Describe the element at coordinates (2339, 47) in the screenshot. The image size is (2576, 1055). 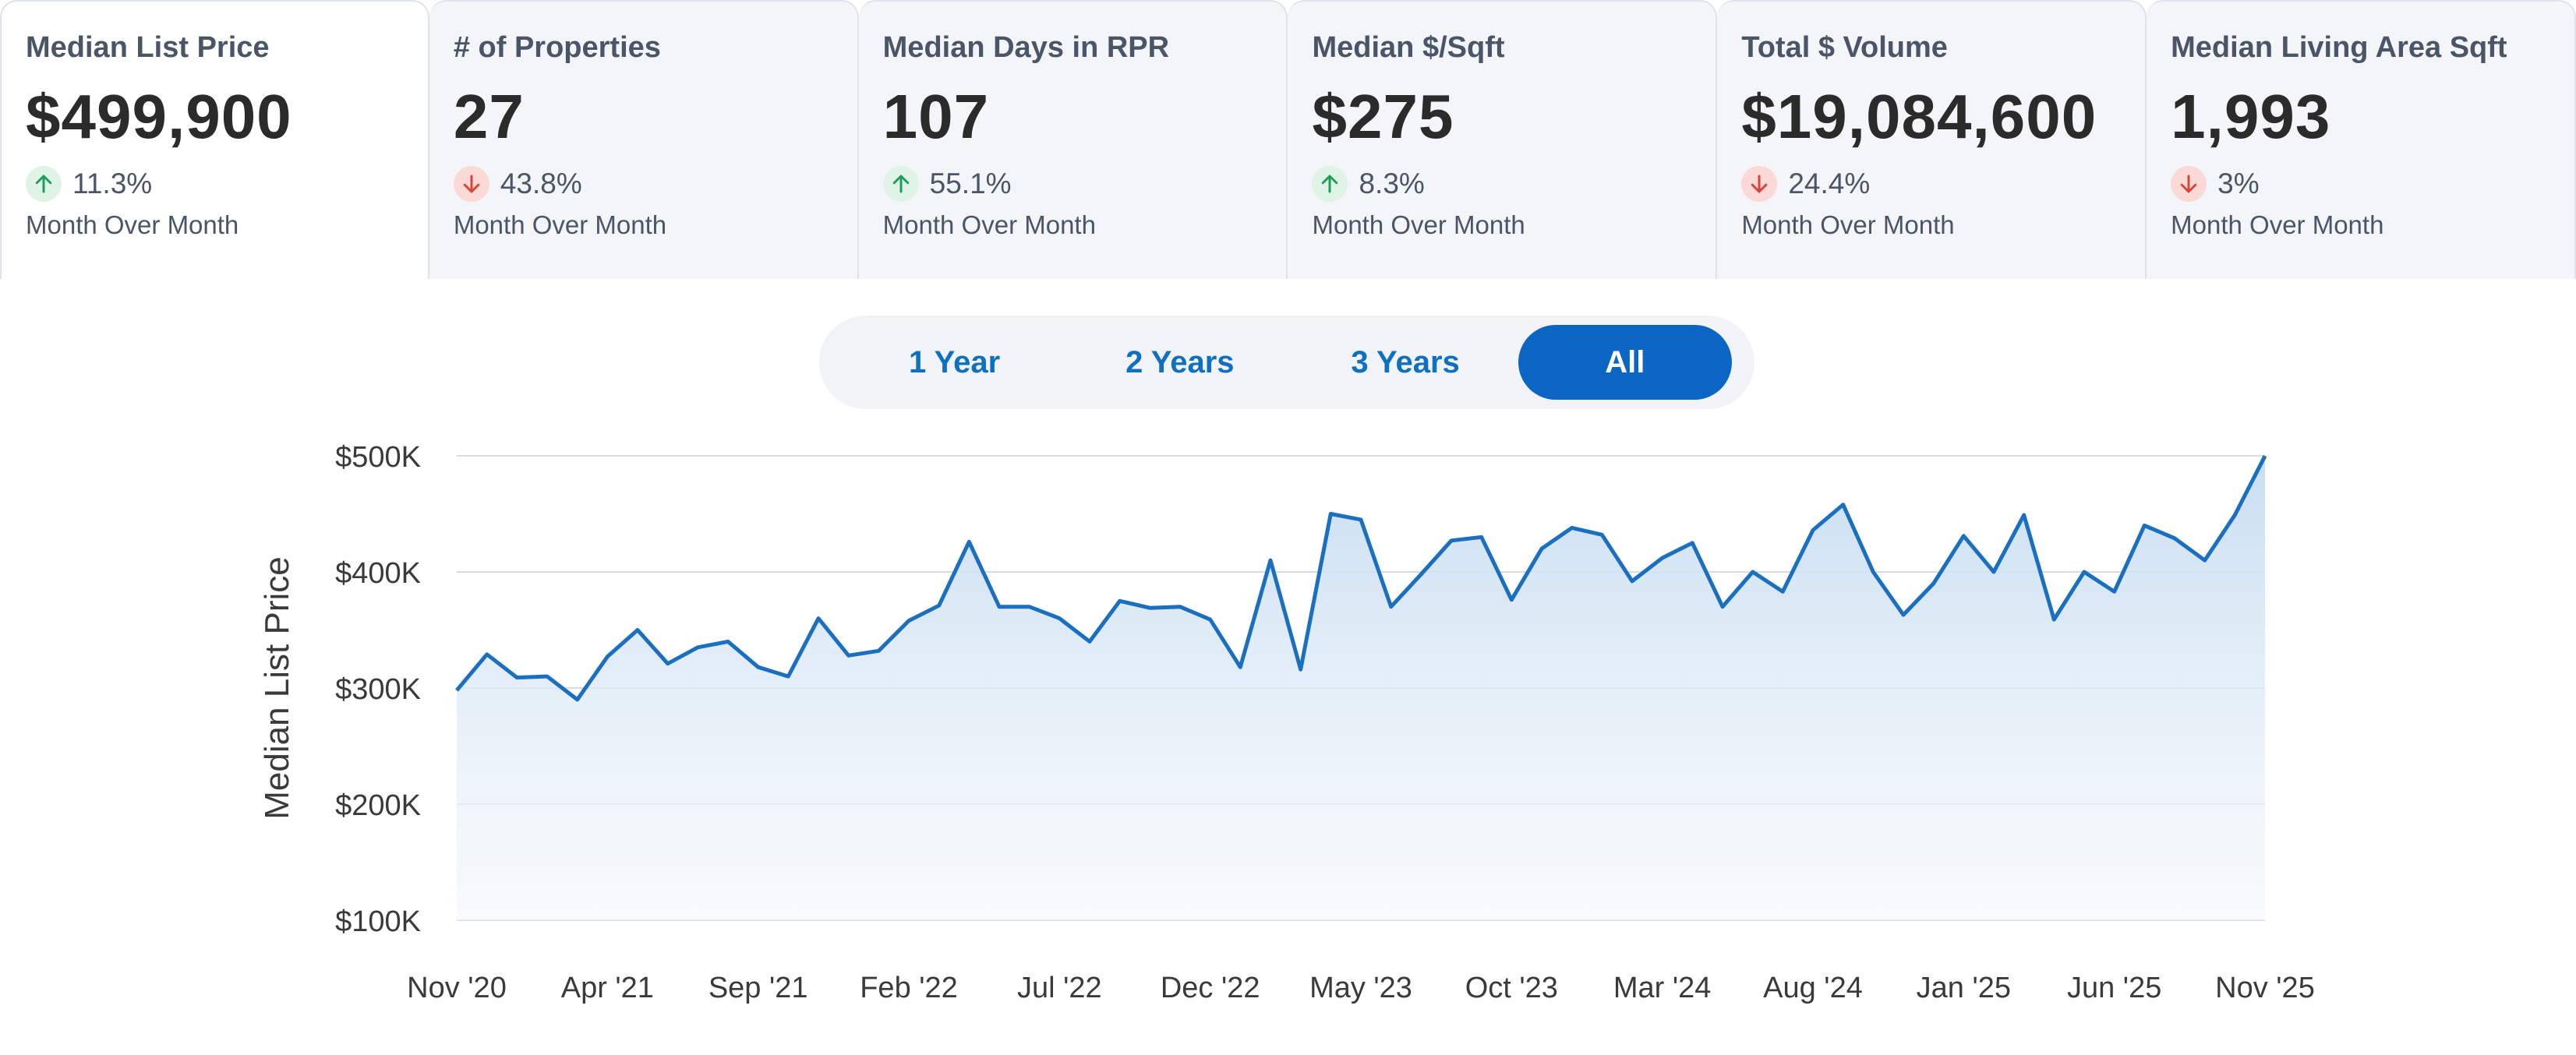
I see `metric-title: Median Living Area Sqft` at that location.